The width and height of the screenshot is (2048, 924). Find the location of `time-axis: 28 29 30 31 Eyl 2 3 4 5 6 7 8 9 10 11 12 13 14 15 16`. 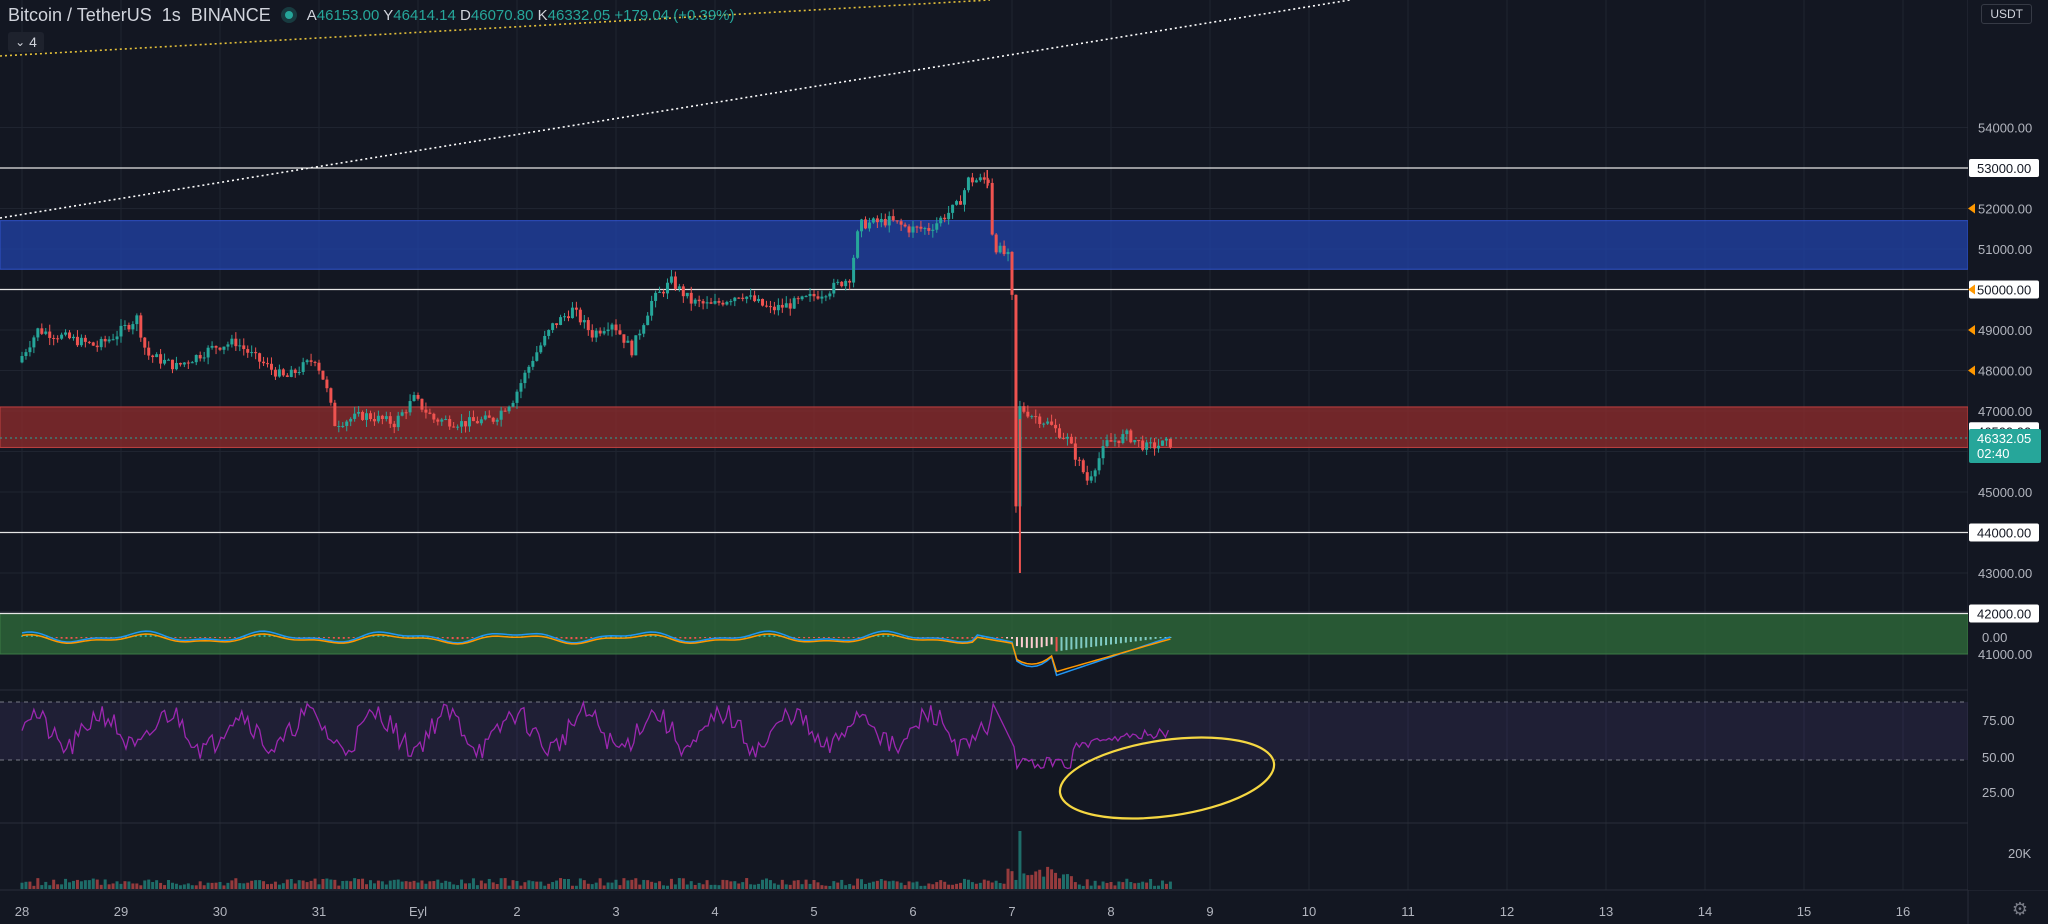

time-axis: 28 29 30 31 Eyl 2 3 4 5 6 7 8 9 10 11 12 13 14 15 16 is located at coordinates (962, 911).